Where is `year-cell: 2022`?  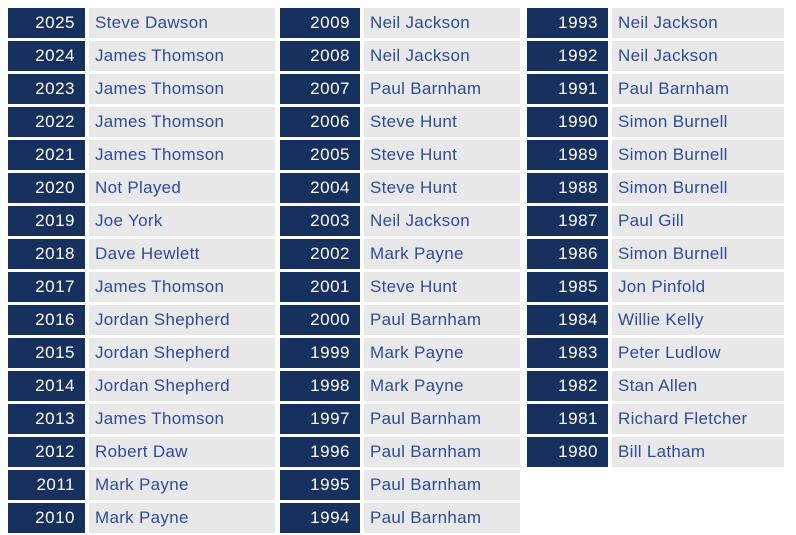
year-cell: 2022 is located at coordinates (46, 122).